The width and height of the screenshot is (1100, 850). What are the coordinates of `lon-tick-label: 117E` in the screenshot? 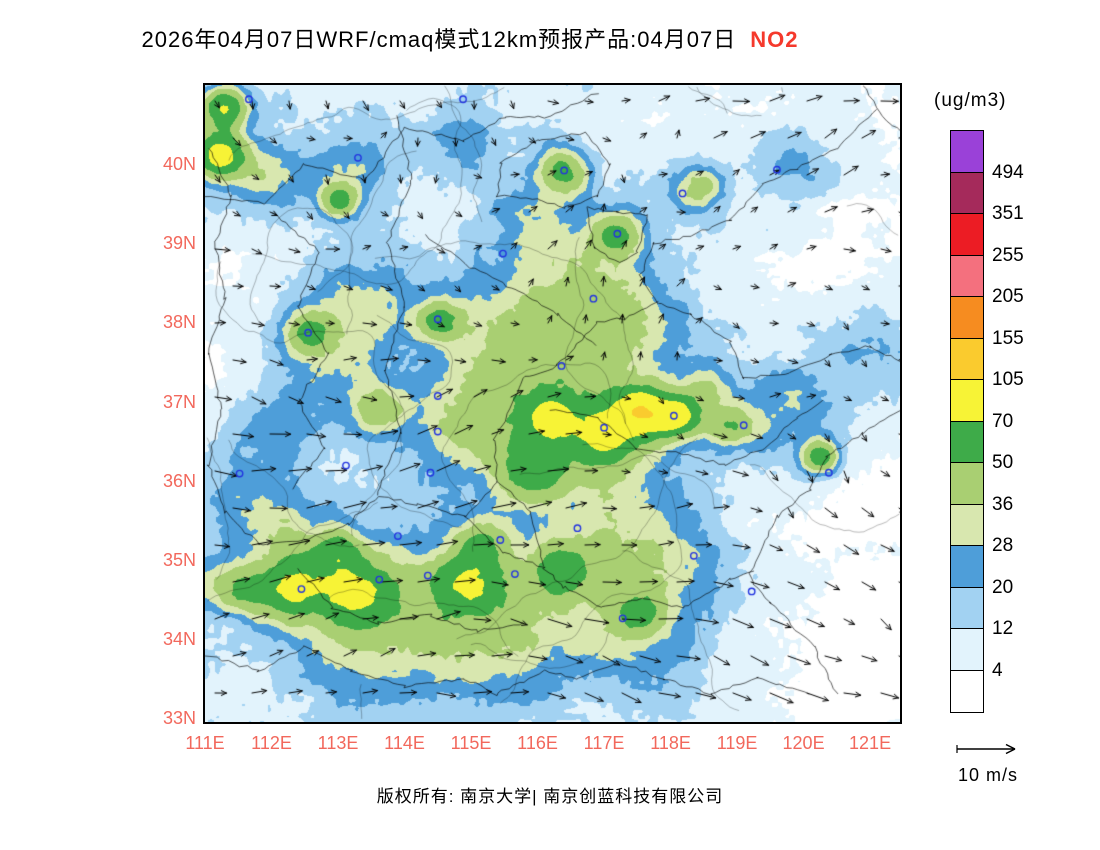 It's located at (604, 743).